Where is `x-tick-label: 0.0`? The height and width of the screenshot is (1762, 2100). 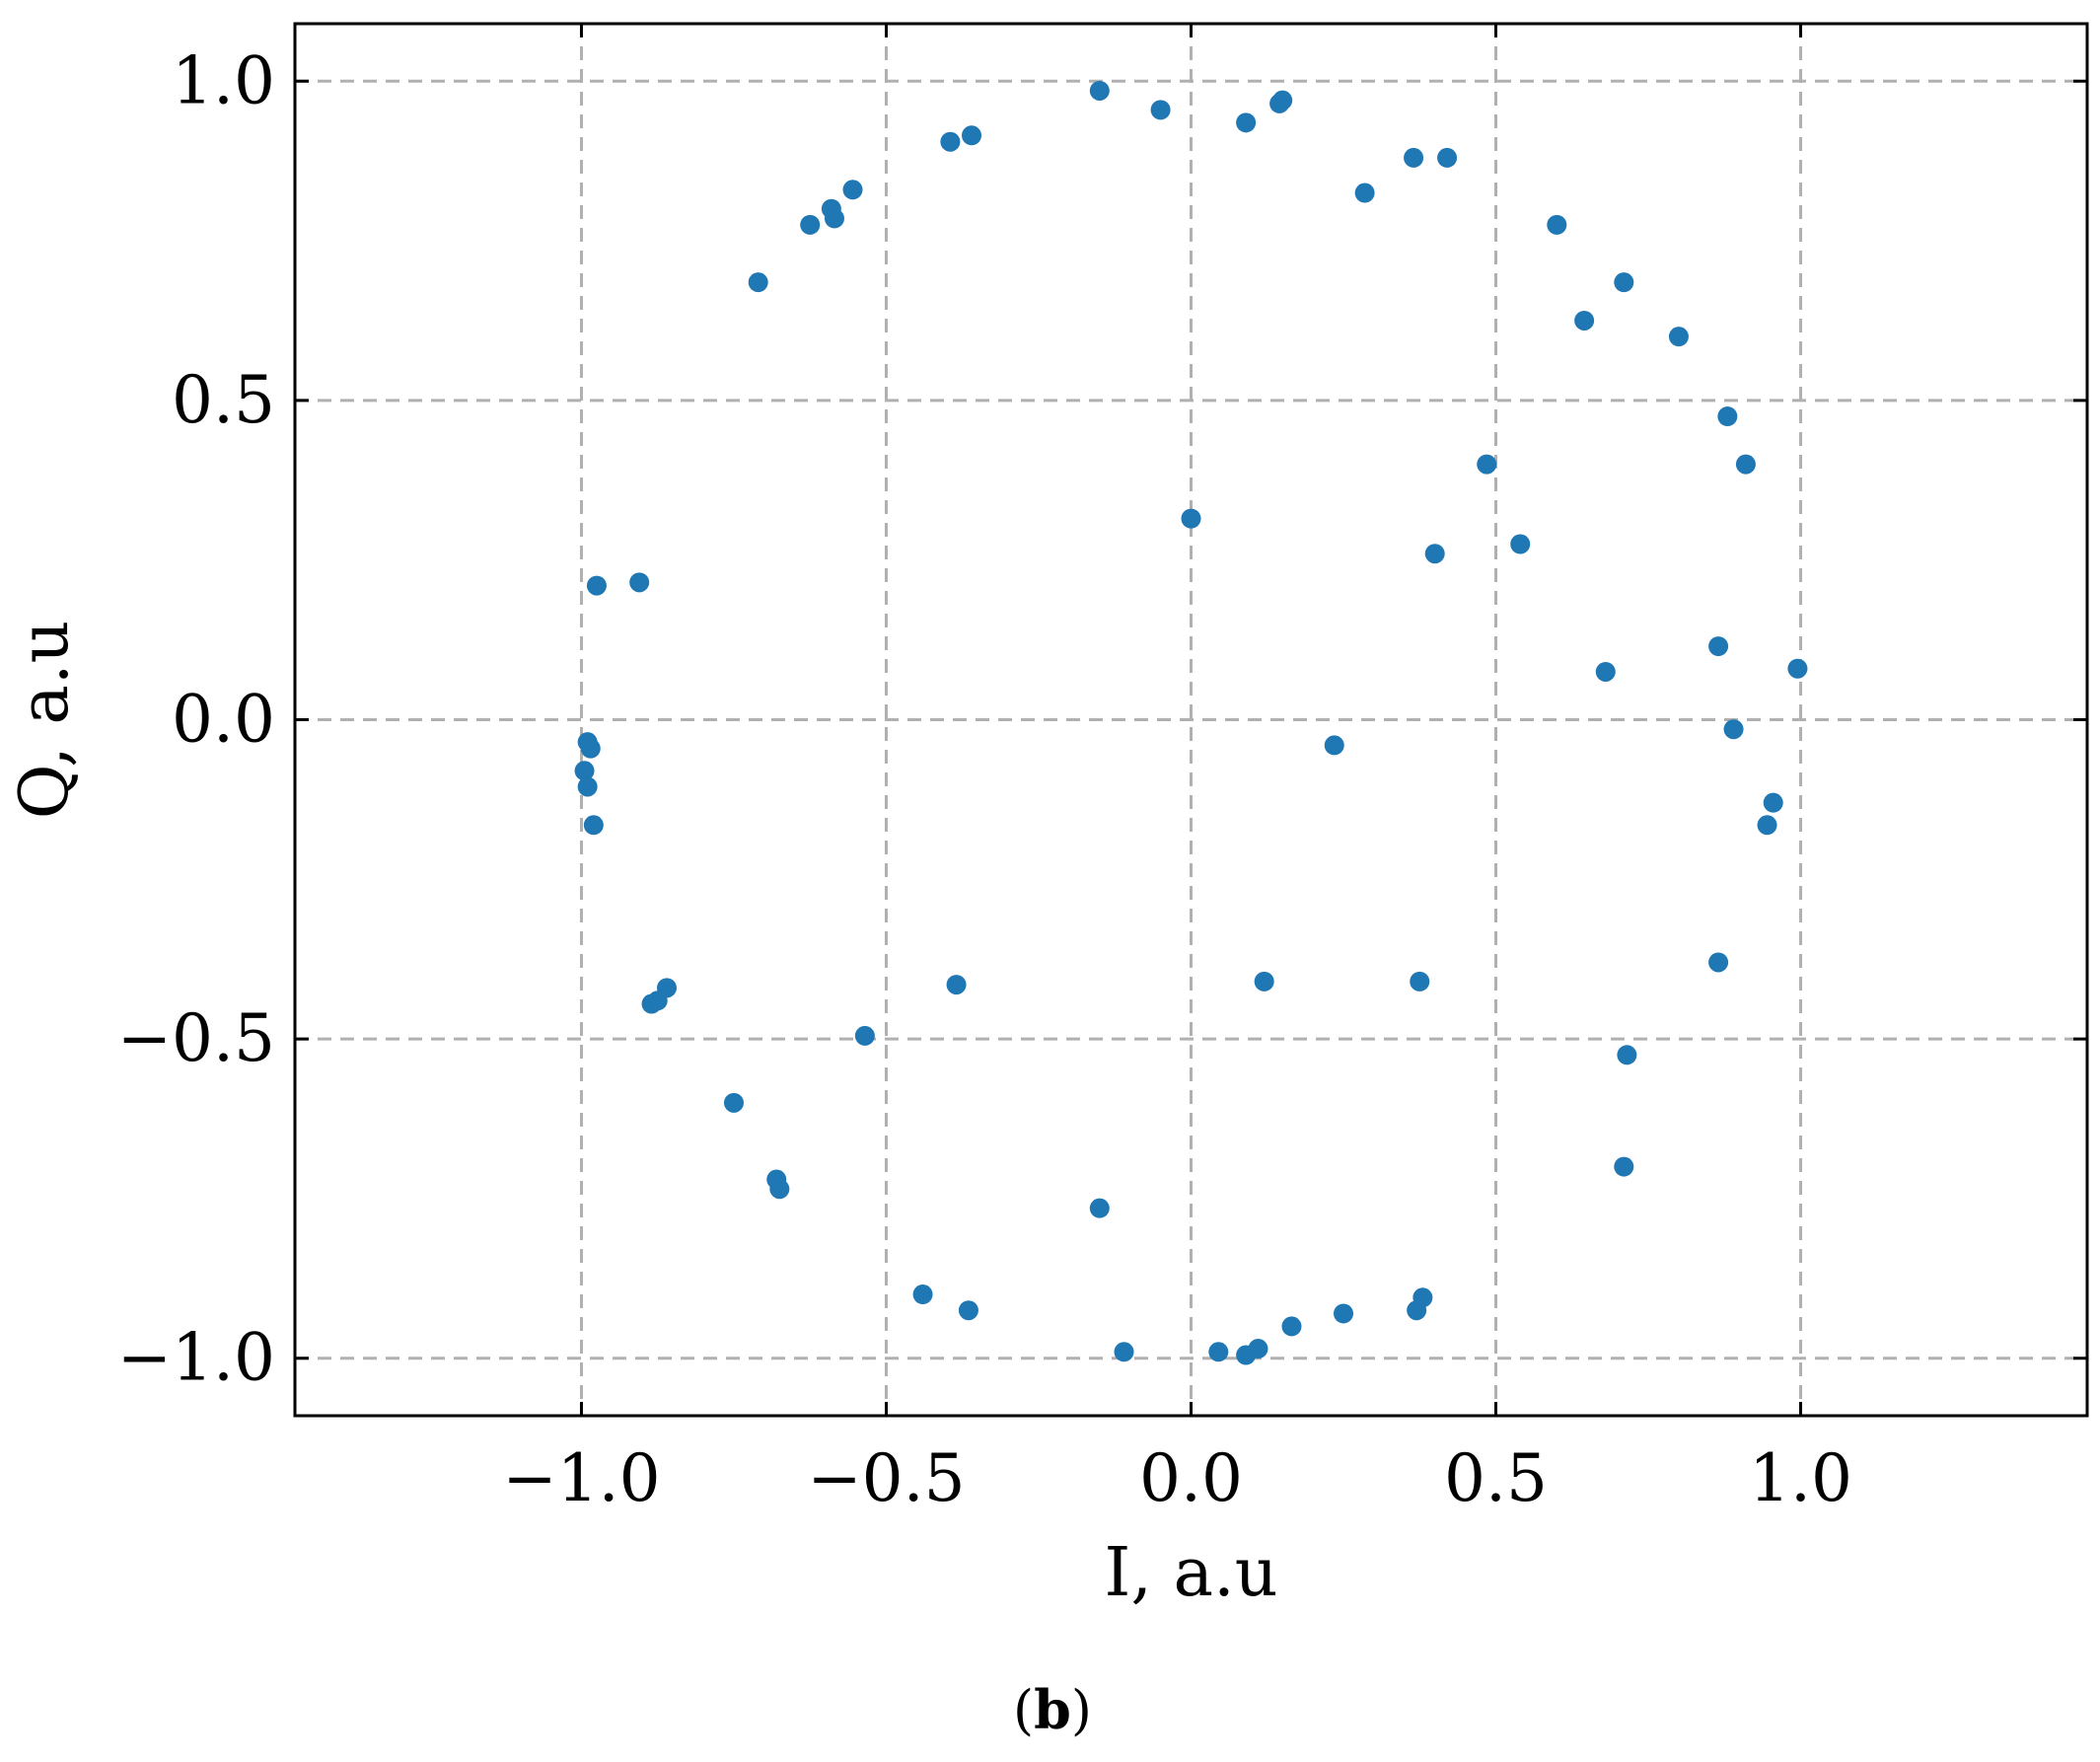 x-tick-label: 0.0 is located at coordinates (1191, 1478).